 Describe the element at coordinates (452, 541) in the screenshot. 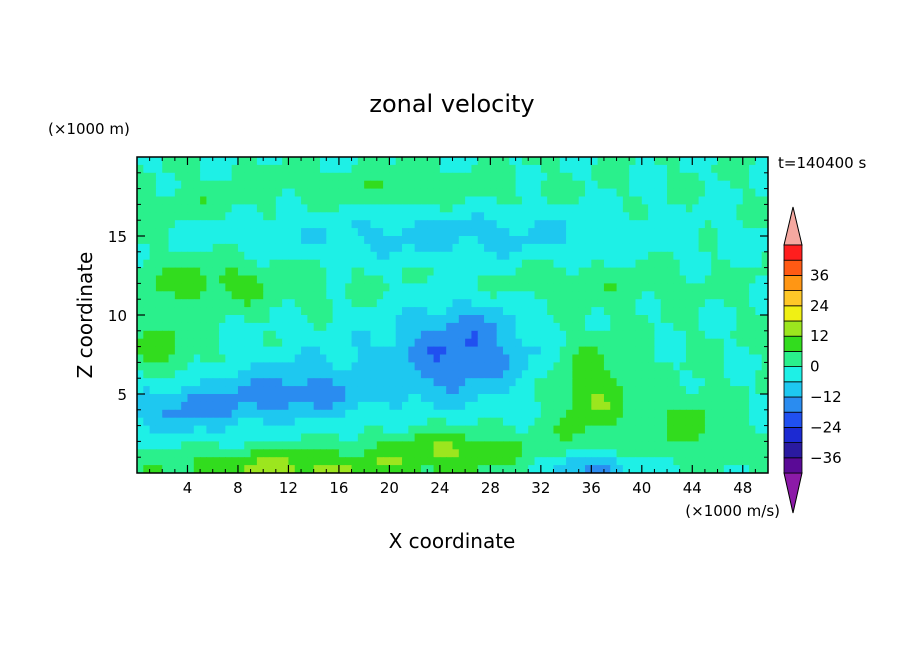

I see `x-axis-label: X coordinate` at that location.